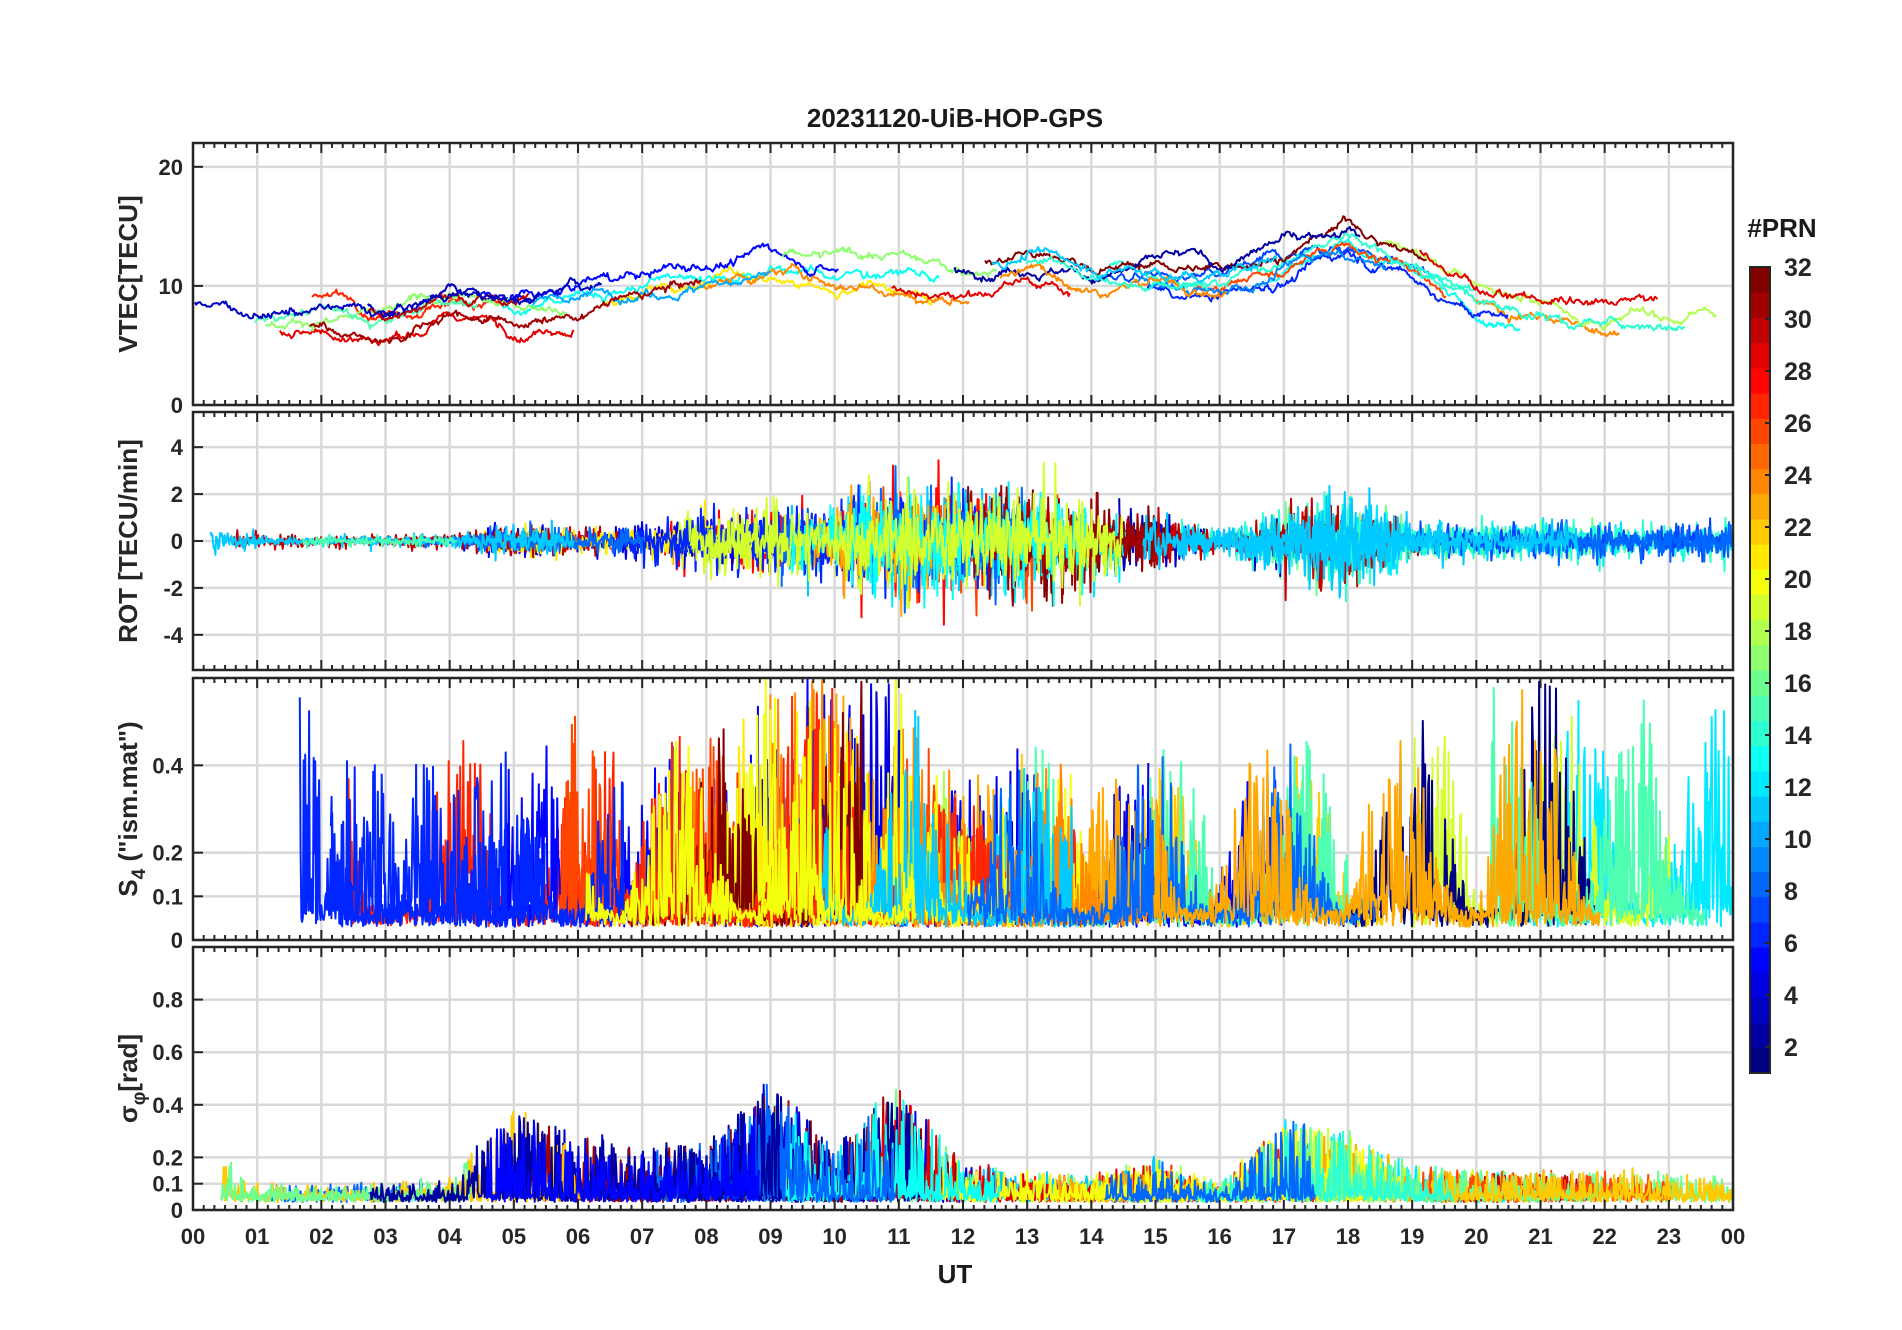 The width and height of the screenshot is (1902, 1330). What do you see at coordinates (1798, 736) in the screenshot?
I see `colorbar-tick-label: 14` at bounding box center [1798, 736].